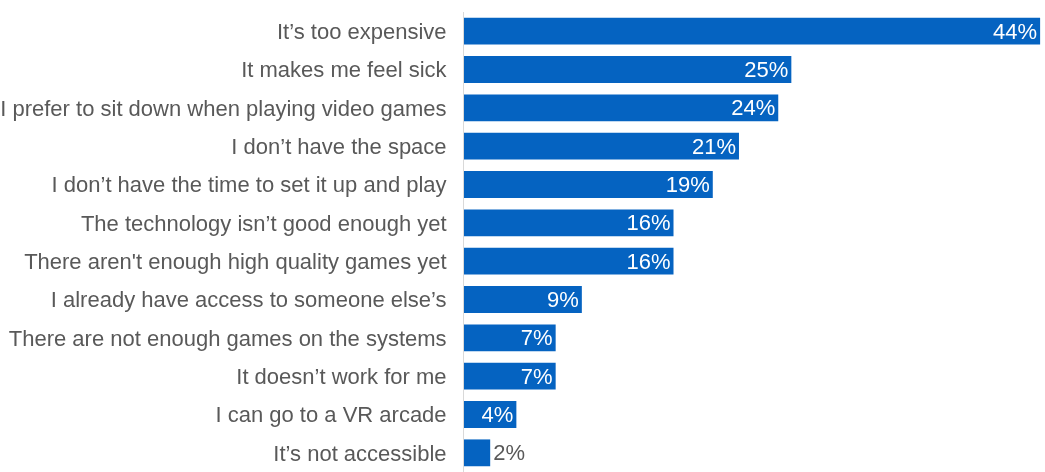 This screenshot has width=1045, height=472. Describe the element at coordinates (362, 31) in the screenshot. I see `y-tick-label: It’s too expensive` at that location.